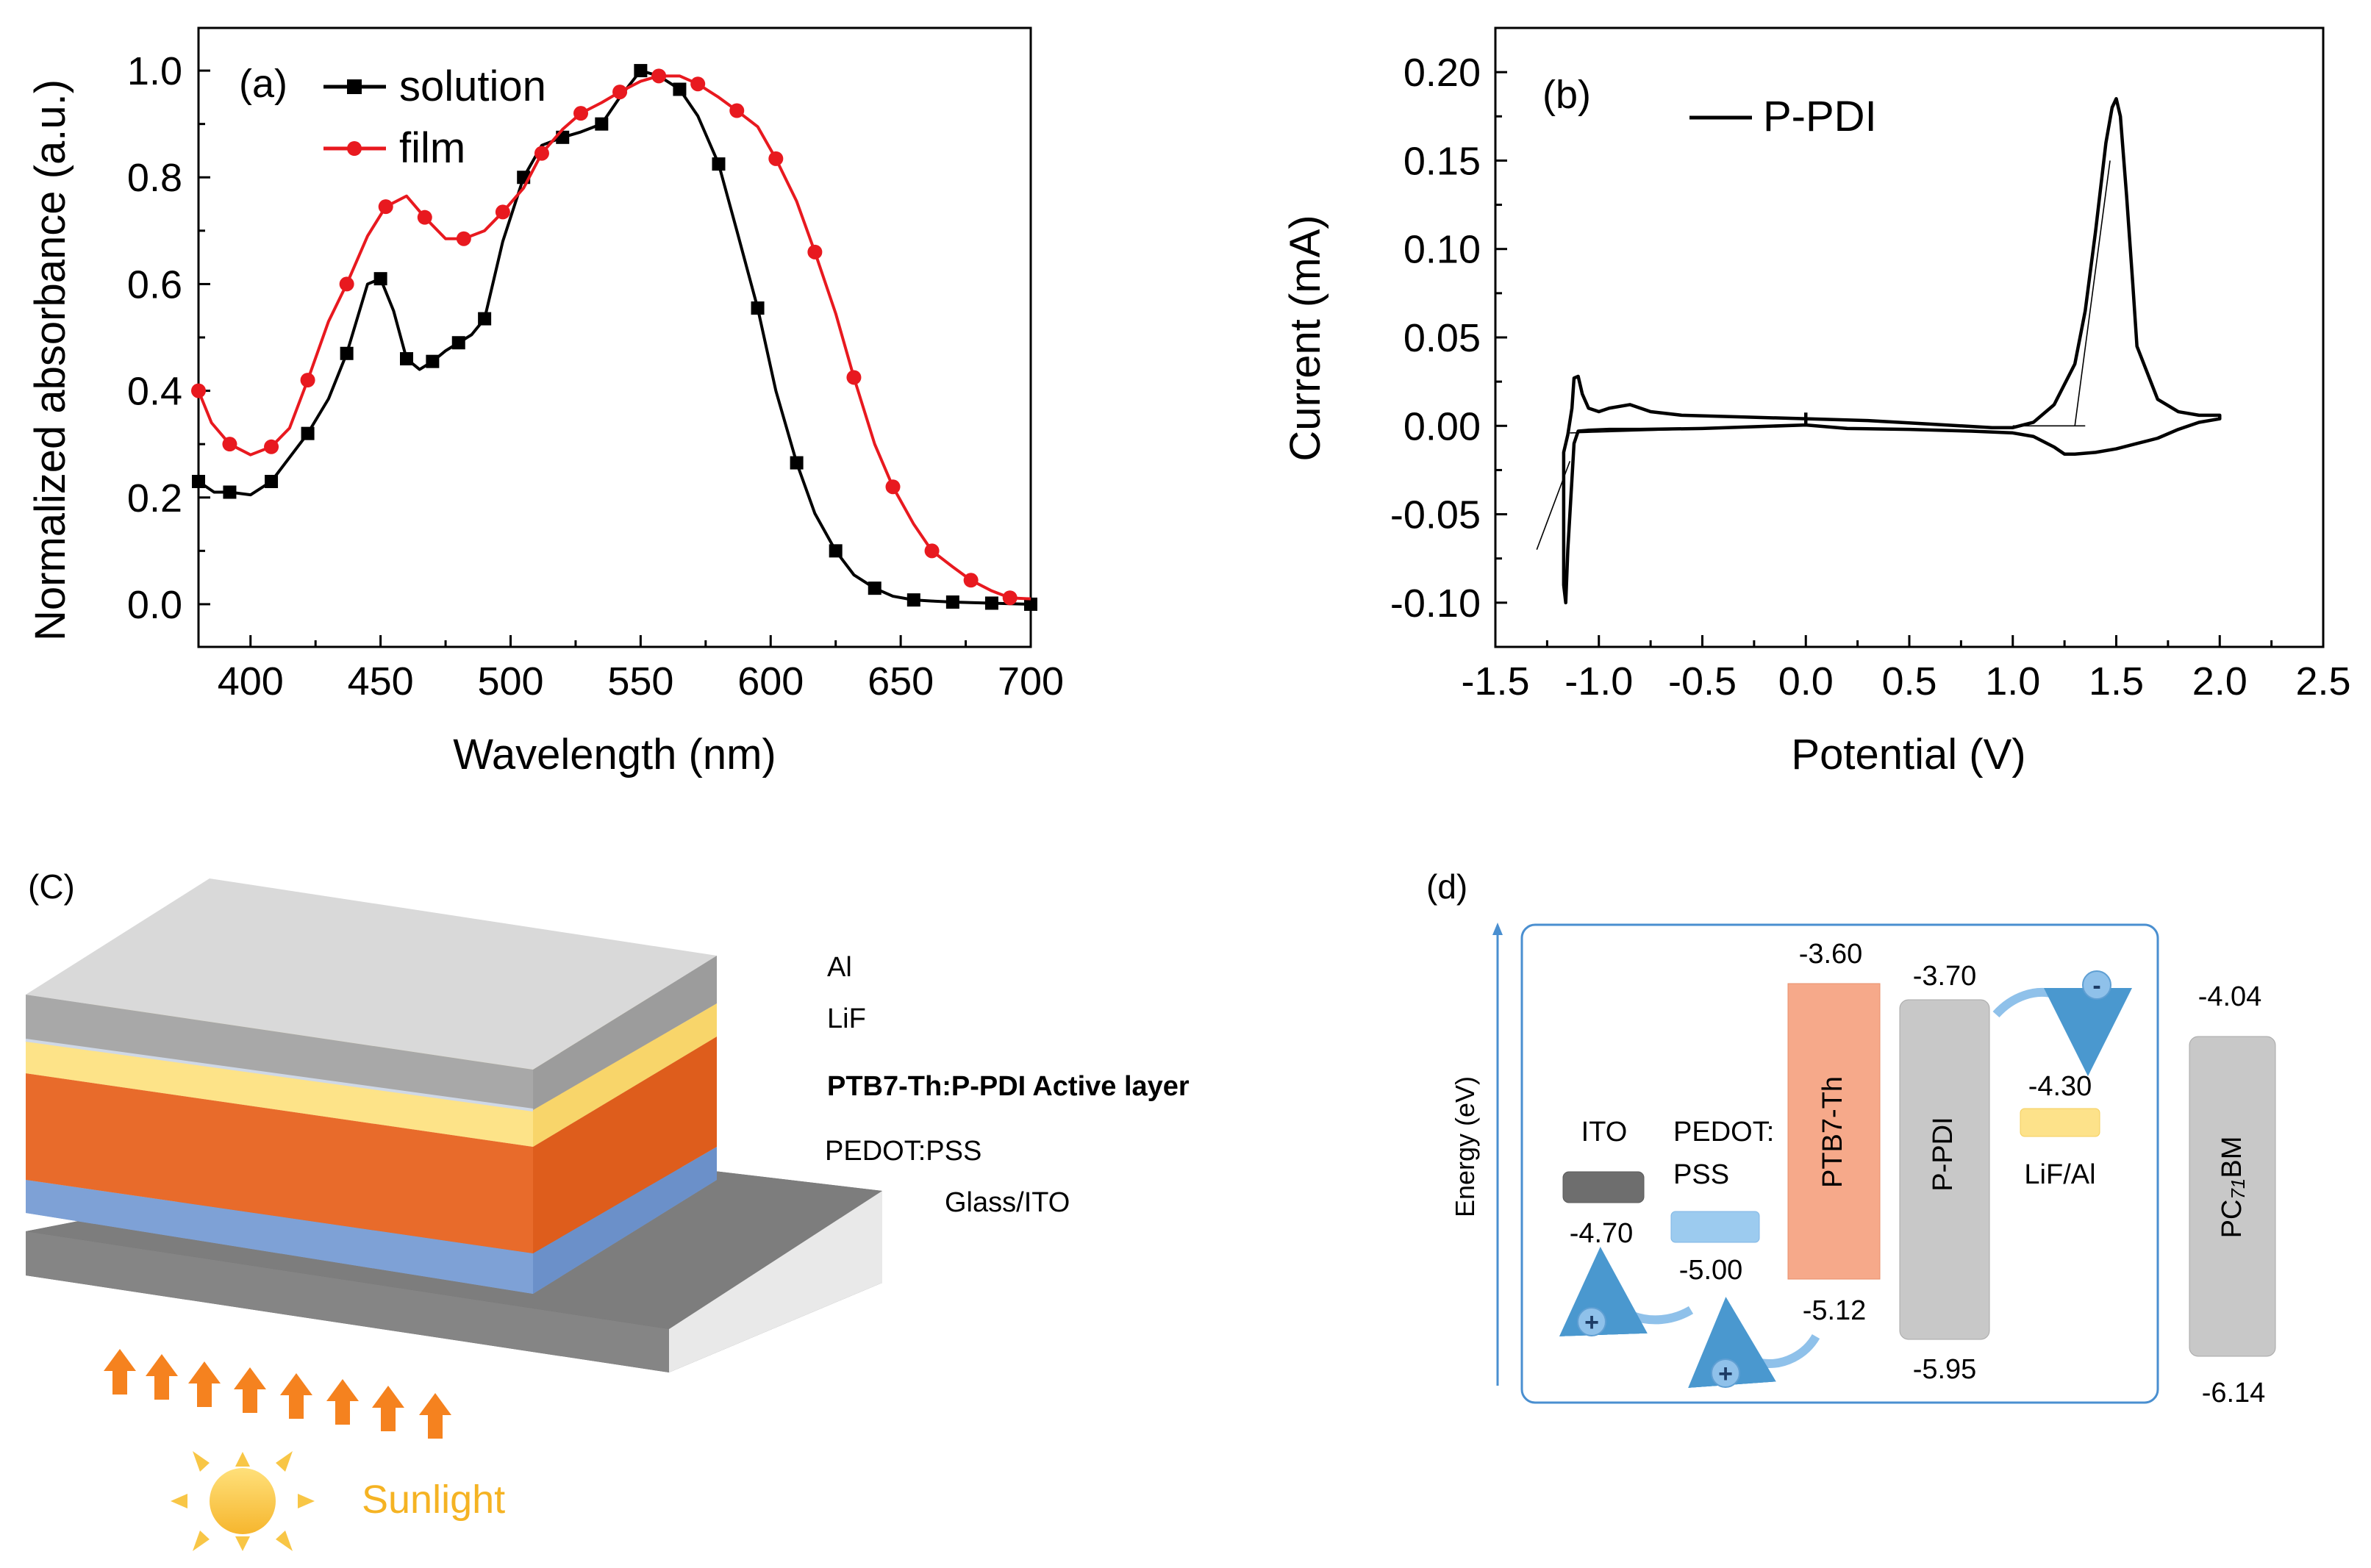 The height and width of the screenshot is (1568, 2371). Describe the element at coordinates (2234, 1393) in the screenshot. I see `pc71bm-homo-value: -6.14` at that location.